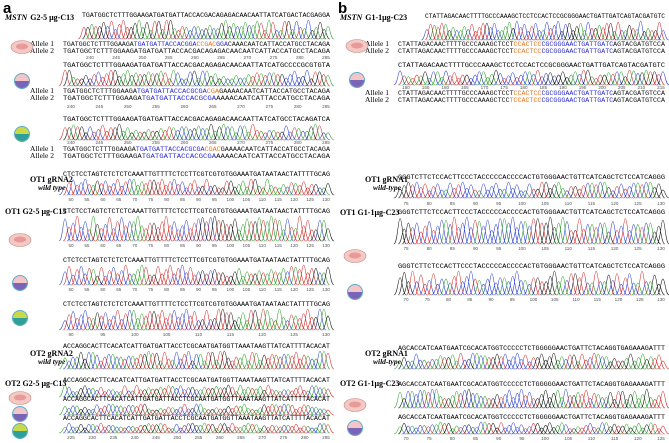 The width and height of the screenshot is (669, 443). I want to click on ruler-number: 100, so click(534, 299).